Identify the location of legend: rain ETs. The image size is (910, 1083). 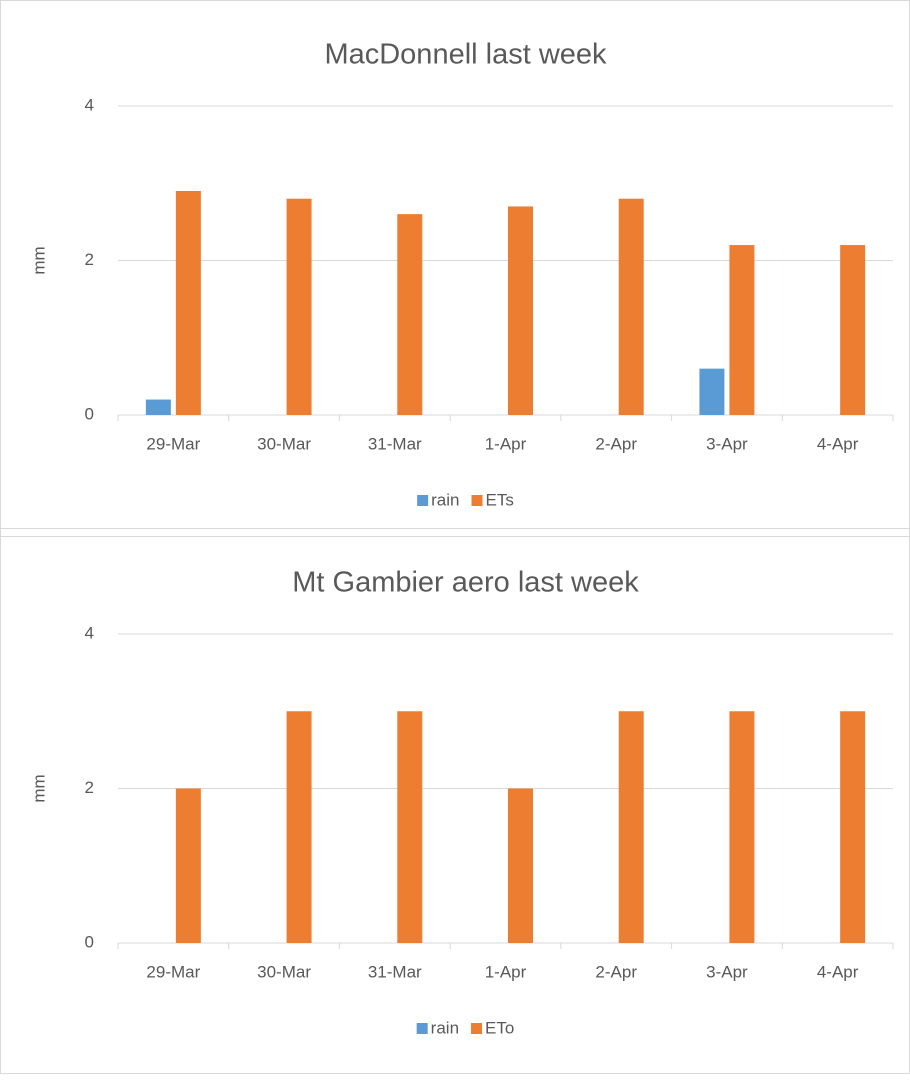
(465, 499).